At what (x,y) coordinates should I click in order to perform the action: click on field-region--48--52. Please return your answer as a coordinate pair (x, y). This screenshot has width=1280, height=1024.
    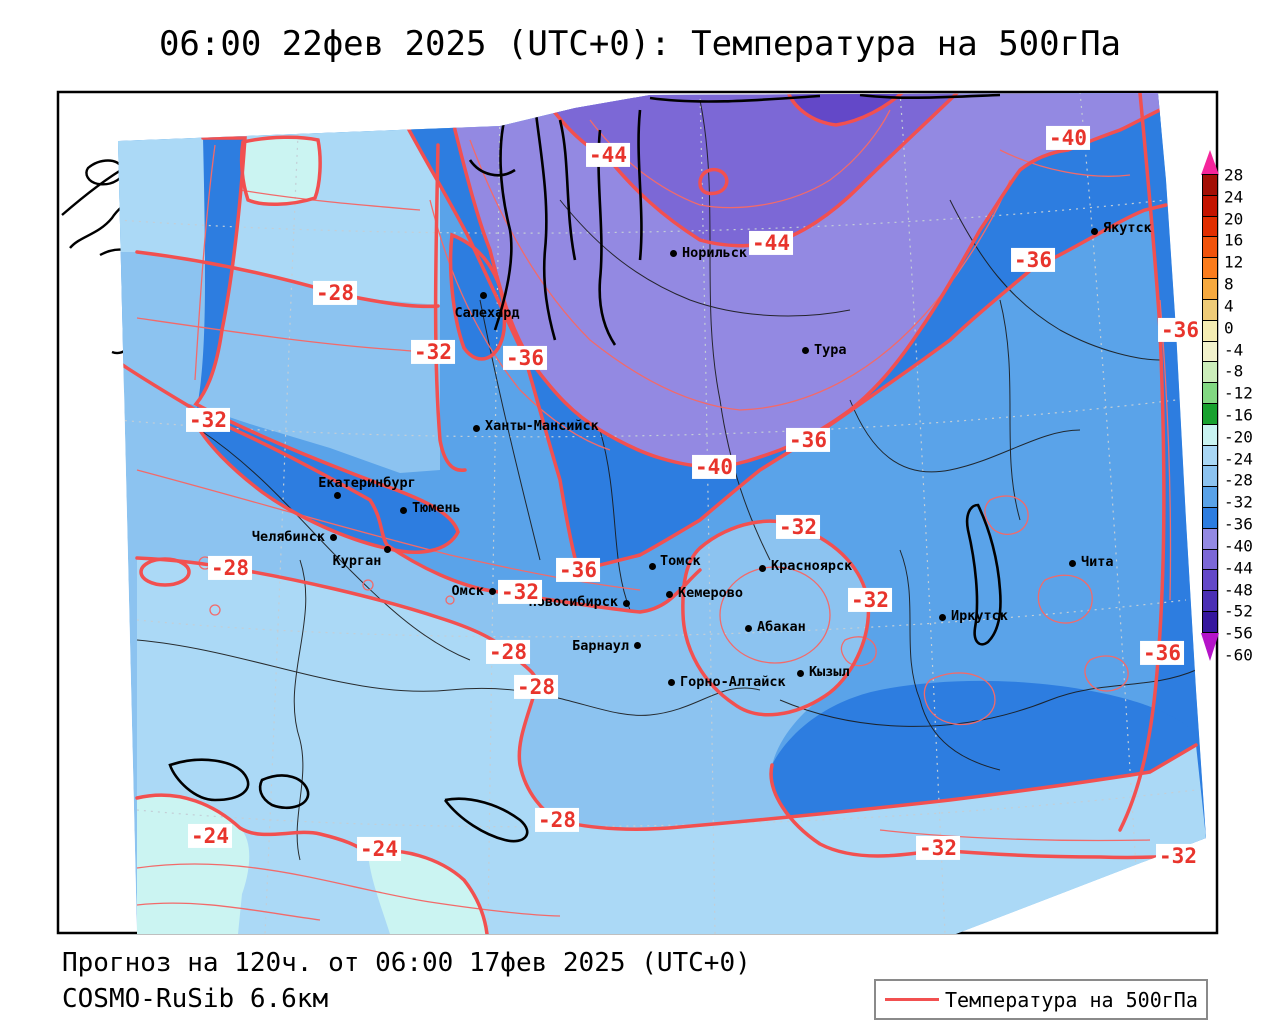
    Looking at the image, I should click on (845, 109).